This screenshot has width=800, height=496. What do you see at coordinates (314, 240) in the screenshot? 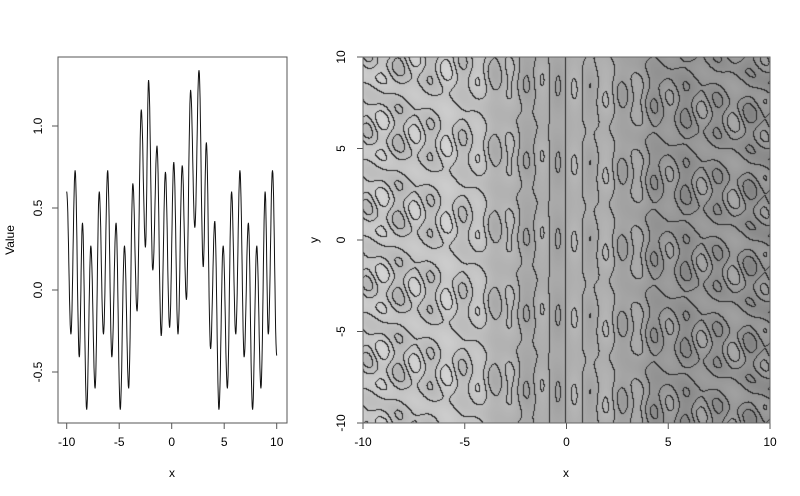
I see `y-axis-label: y` at bounding box center [314, 240].